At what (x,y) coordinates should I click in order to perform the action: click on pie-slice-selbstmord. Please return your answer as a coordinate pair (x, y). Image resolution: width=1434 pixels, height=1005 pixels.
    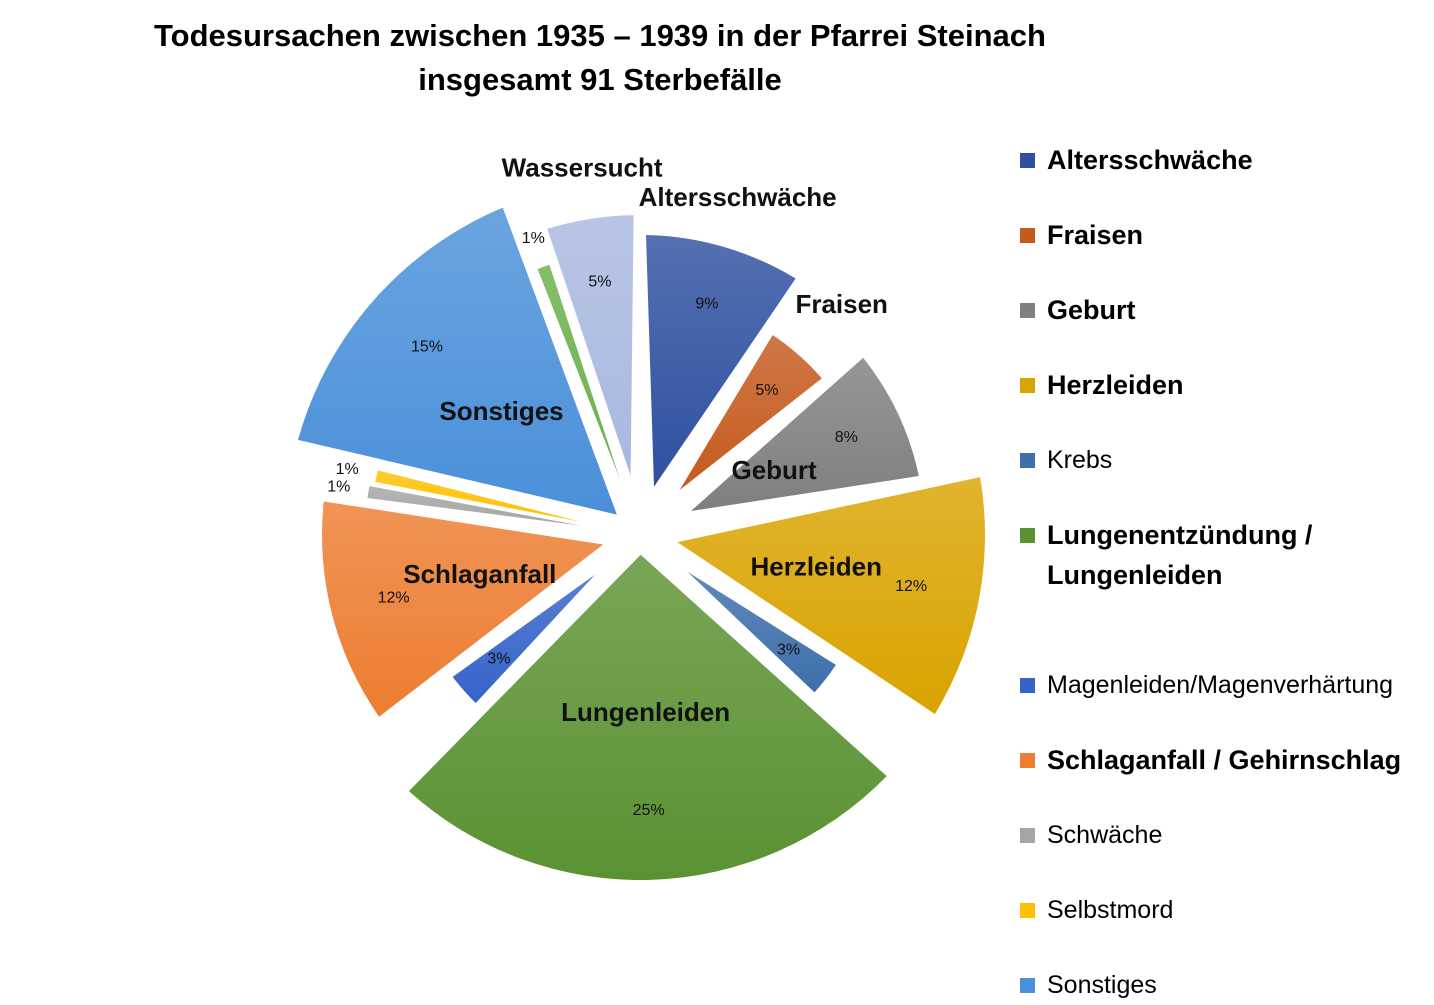
    Looking at the image, I should click on (478, 496).